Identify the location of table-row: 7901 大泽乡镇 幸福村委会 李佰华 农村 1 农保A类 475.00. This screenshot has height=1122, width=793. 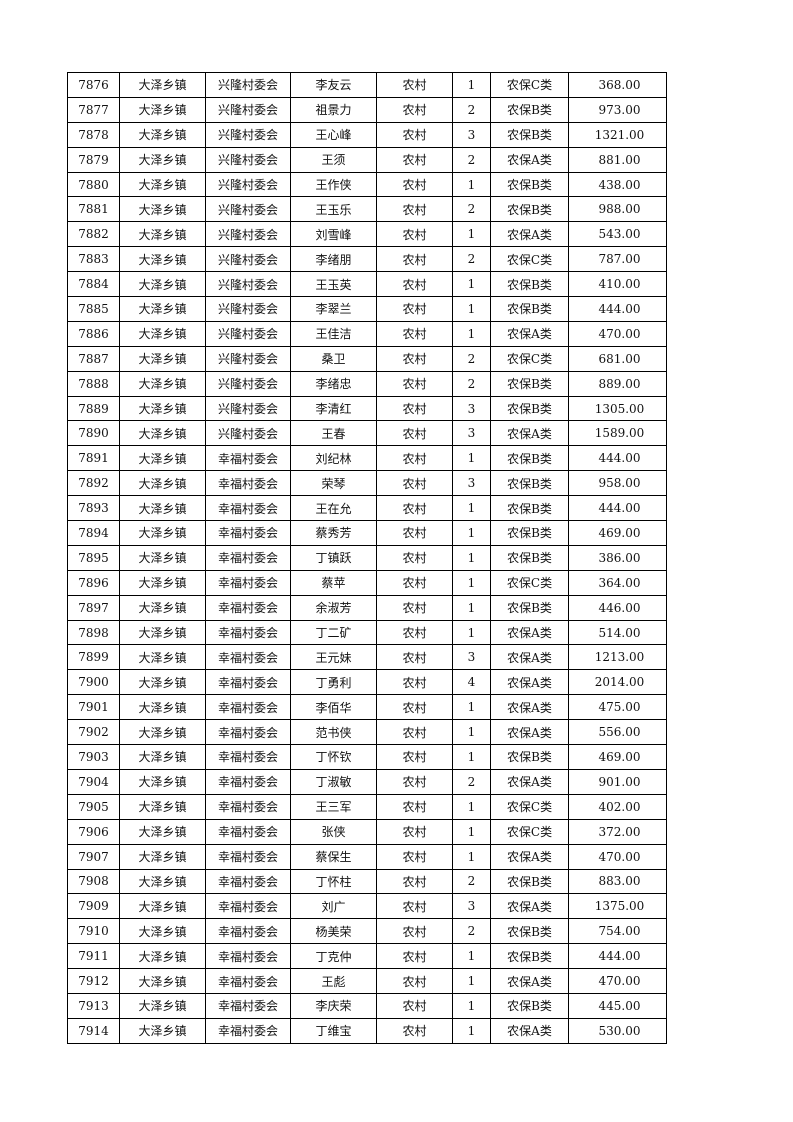
(367, 707).